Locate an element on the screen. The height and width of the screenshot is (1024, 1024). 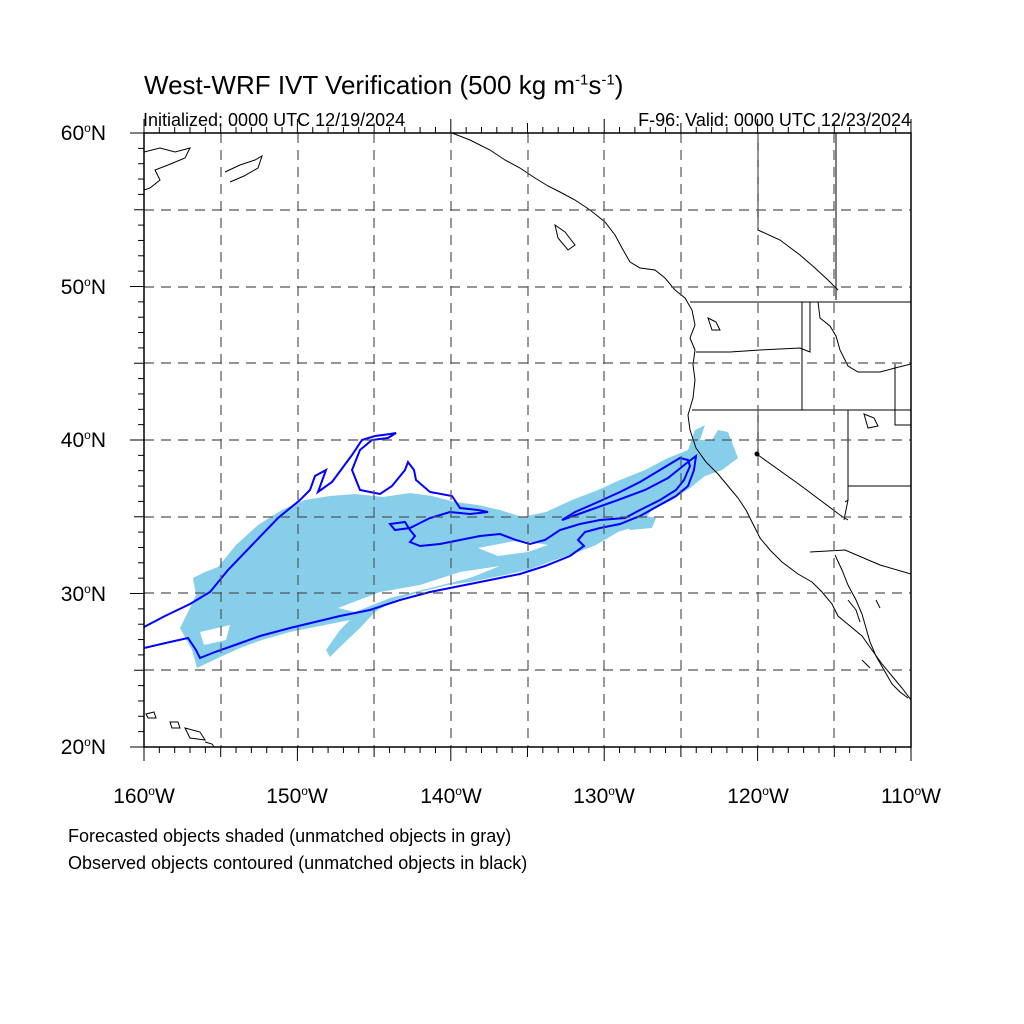
valid-time-label: F-96: Valid: 0000 UTC 12/23/2024 is located at coordinates (774, 120).